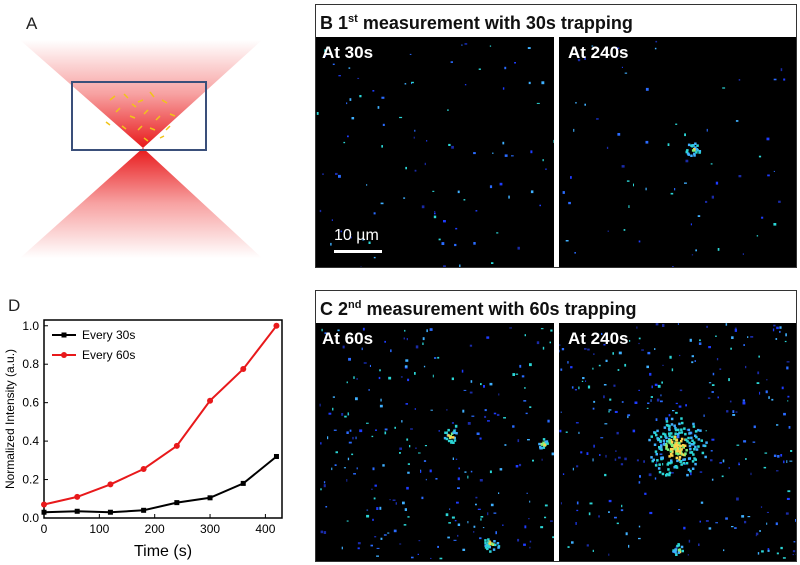 Image resolution: width=800 pixels, height=565 pixels. I want to click on panel-b-divider, so click(556, 152).